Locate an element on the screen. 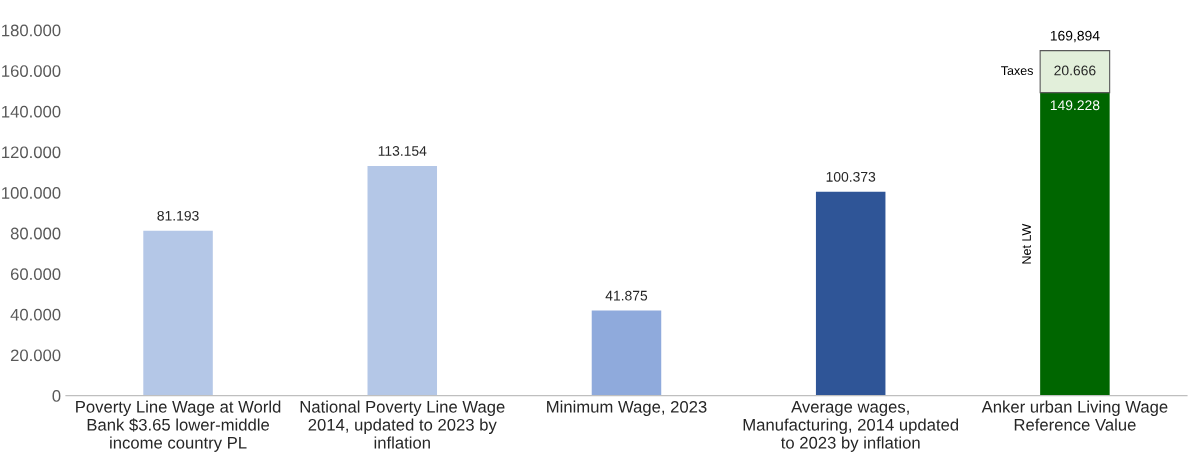 This screenshot has width=1199, height=471. y-tick-label: 140.000 is located at coordinates (31, 111).